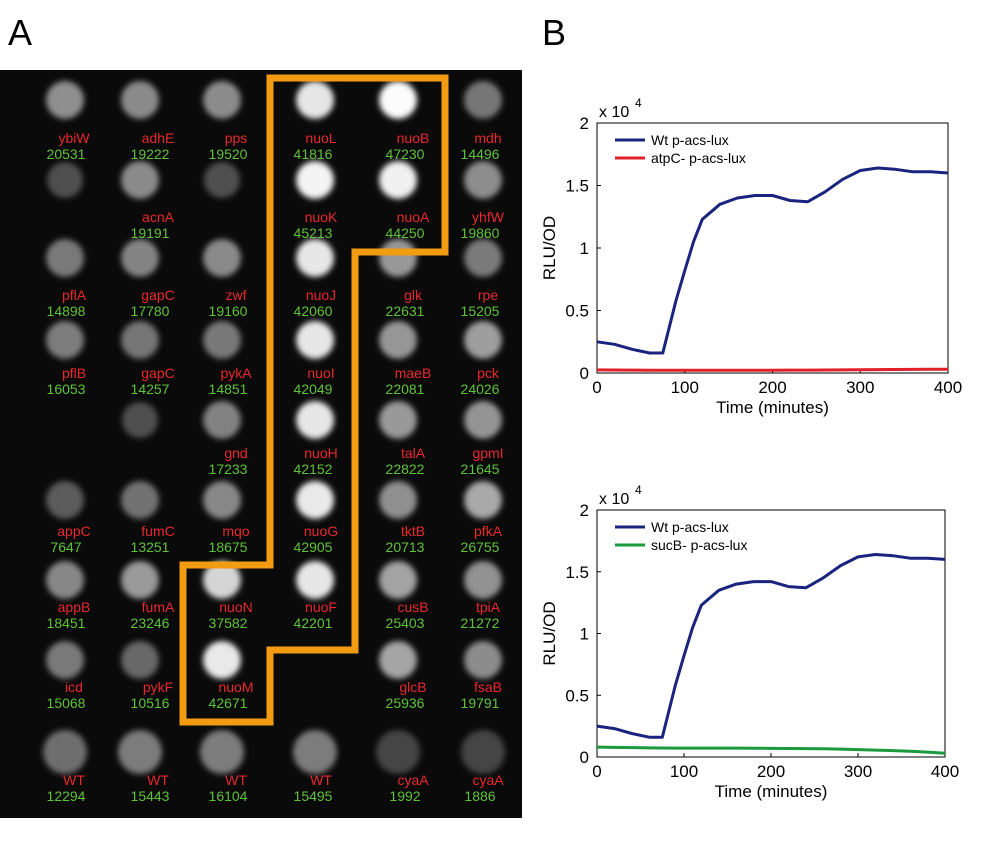  What do you see at coordinates (405, 469) in the screenshot?
I see `value-label: 22822` at bounding box center [405, 469].